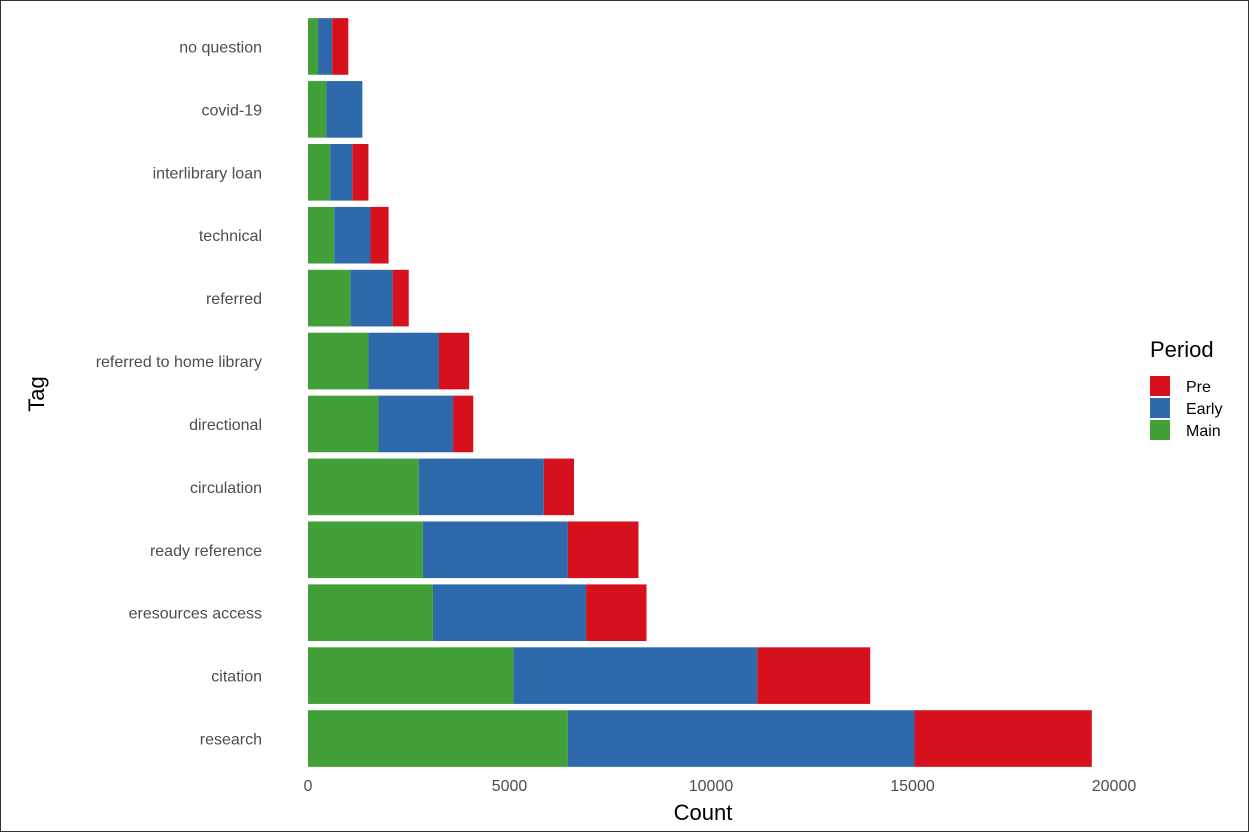 The image size is (1249, 832). What do you see at coordinates (225, 425) in the screenshot?
I see `y-tick-label: directional` at bounding box center [225, 425].